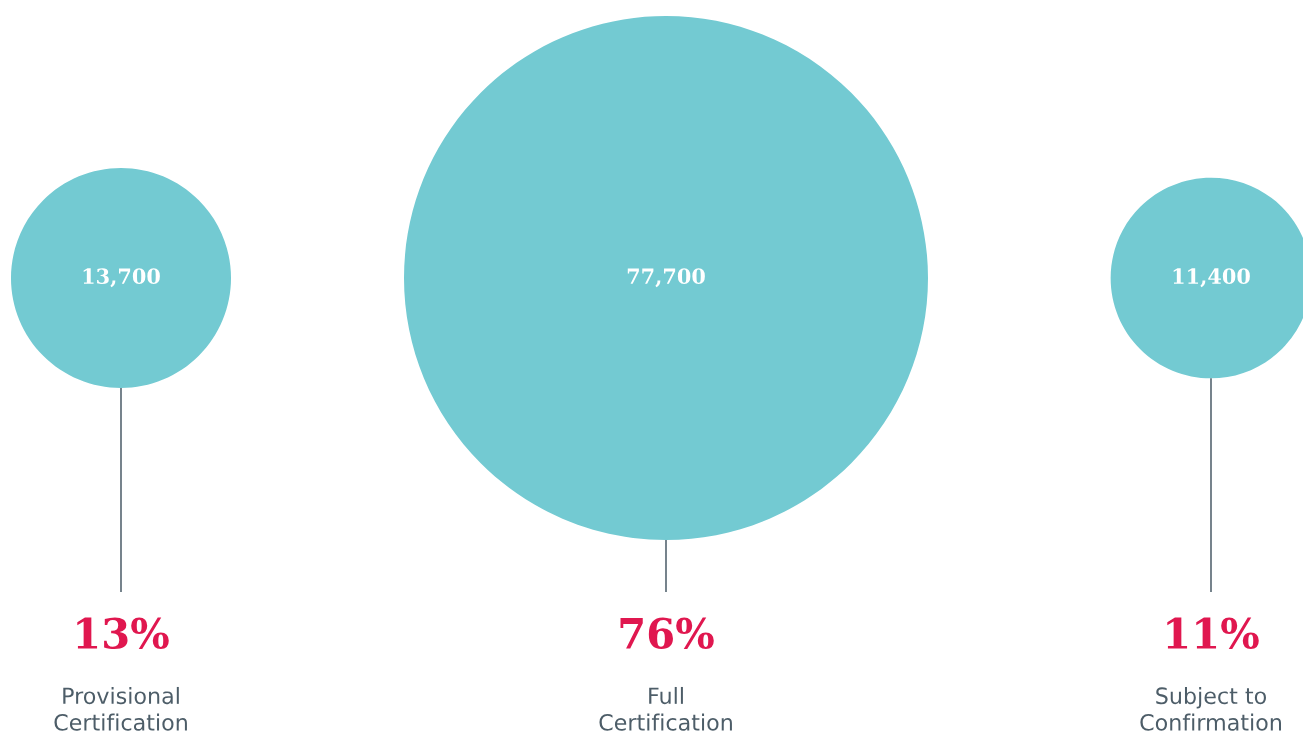  What do you see at coordinates (1211, 278) in the screenshot?
I see `data-label: 11,400` at bounding box center [1211, 278].